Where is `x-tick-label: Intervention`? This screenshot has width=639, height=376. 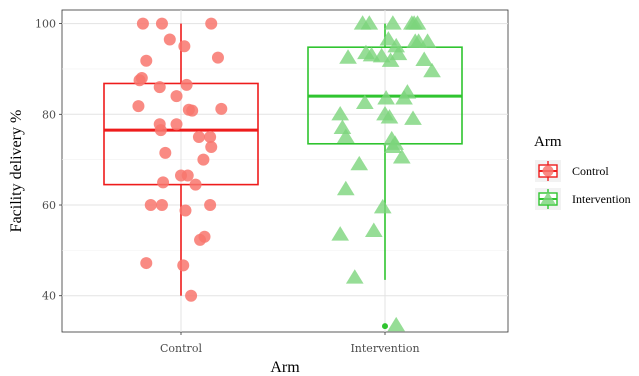
x-tick-label: Intervention is located at coordinates (384, 348).